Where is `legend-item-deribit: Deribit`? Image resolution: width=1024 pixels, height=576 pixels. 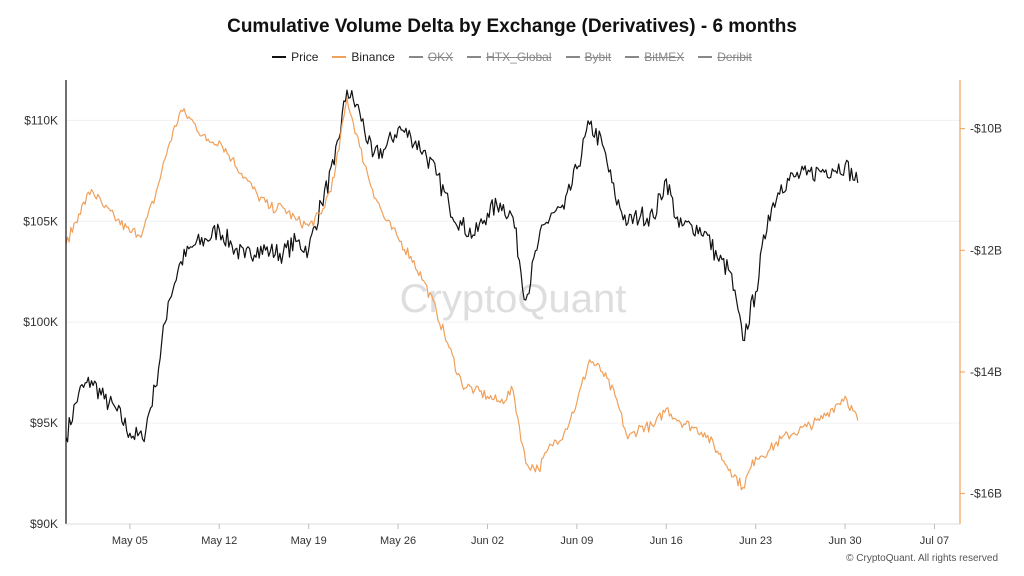 legend-item-deribit: Deribit is located at coordinates (725, 57).